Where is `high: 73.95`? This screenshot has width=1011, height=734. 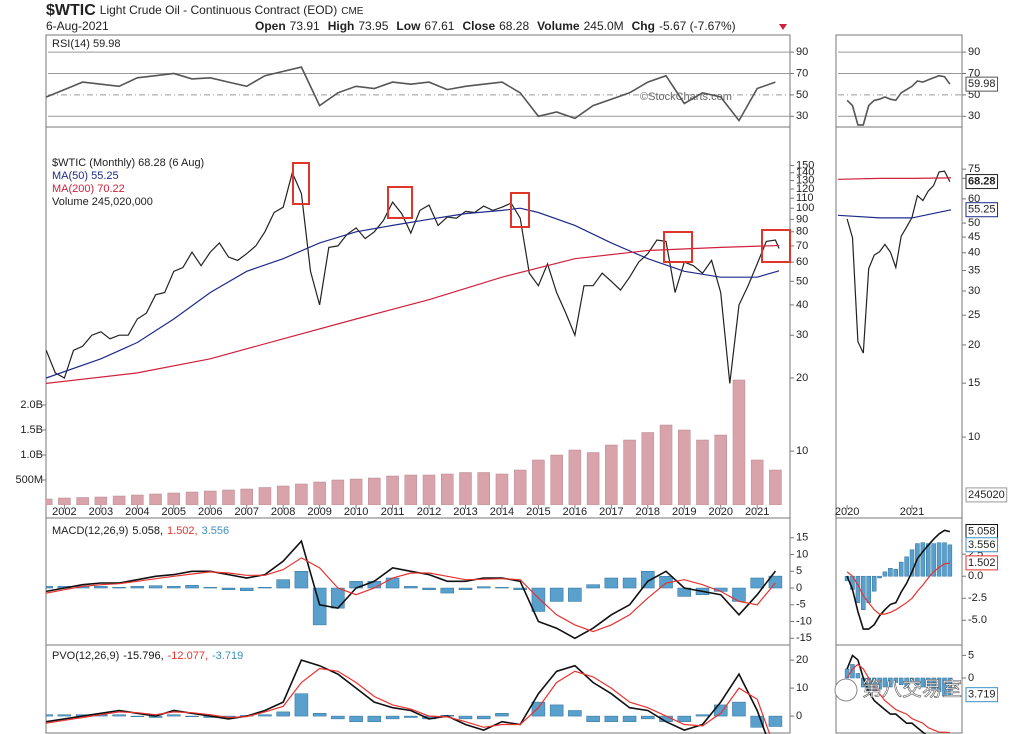
high: 73.95 is located at coordinates (373, 26).